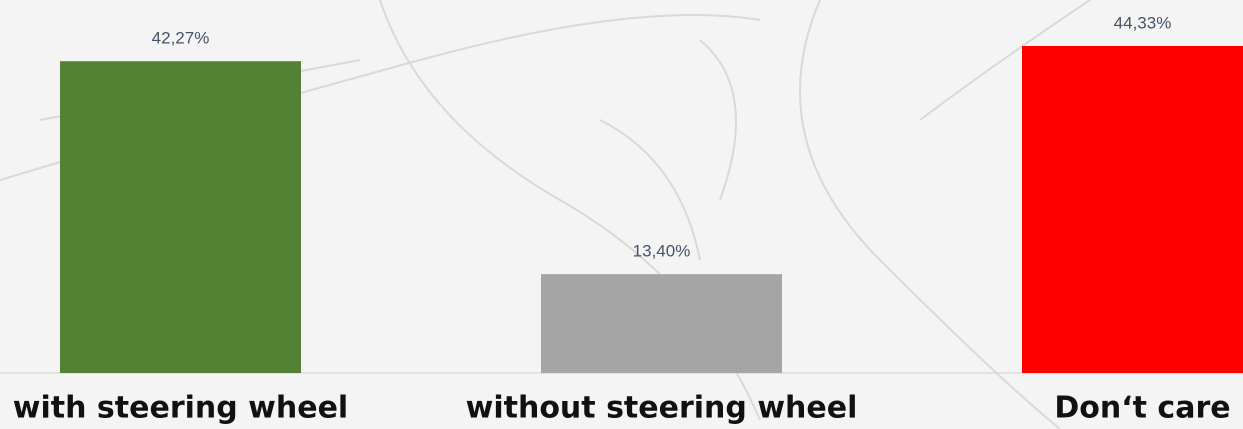 This screenshot has height=429, width=1243. Describe the element at coordinates (1142, 408) in the screenshot. I see `x-tick-label: Don‘t care` at that location.